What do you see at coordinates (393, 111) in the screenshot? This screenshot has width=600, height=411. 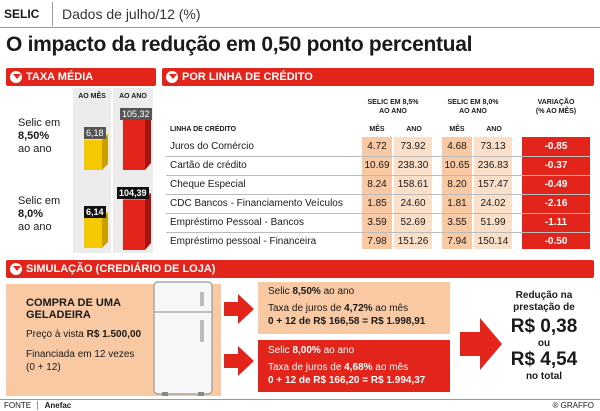 I see `credito-header-selic1-line2: AO ANO` at bounding box center [393, 111].